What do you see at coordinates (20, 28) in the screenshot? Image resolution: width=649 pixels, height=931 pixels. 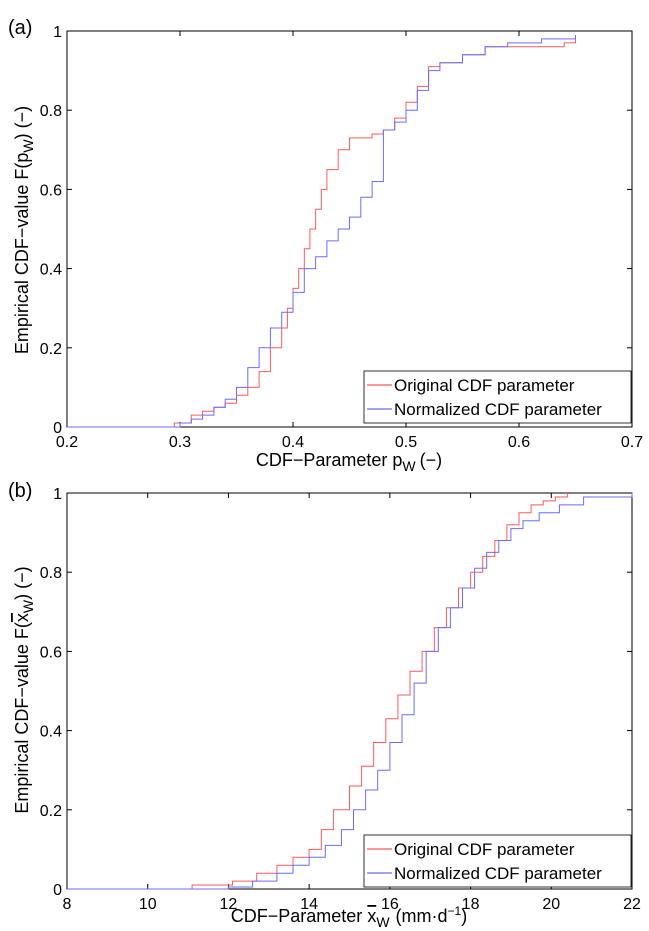 I see `panel-label: (a)` at bounding box center [20, 28].